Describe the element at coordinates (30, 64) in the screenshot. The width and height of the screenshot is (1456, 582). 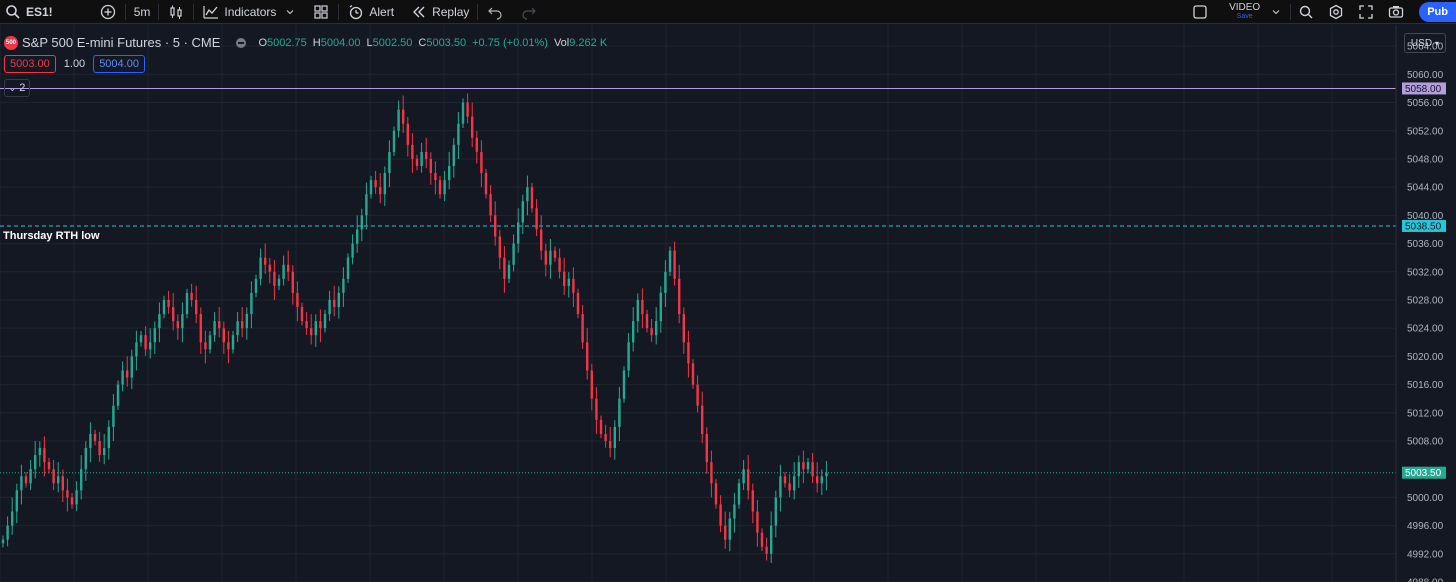
I see `sell-button: 5003.00` at that location.